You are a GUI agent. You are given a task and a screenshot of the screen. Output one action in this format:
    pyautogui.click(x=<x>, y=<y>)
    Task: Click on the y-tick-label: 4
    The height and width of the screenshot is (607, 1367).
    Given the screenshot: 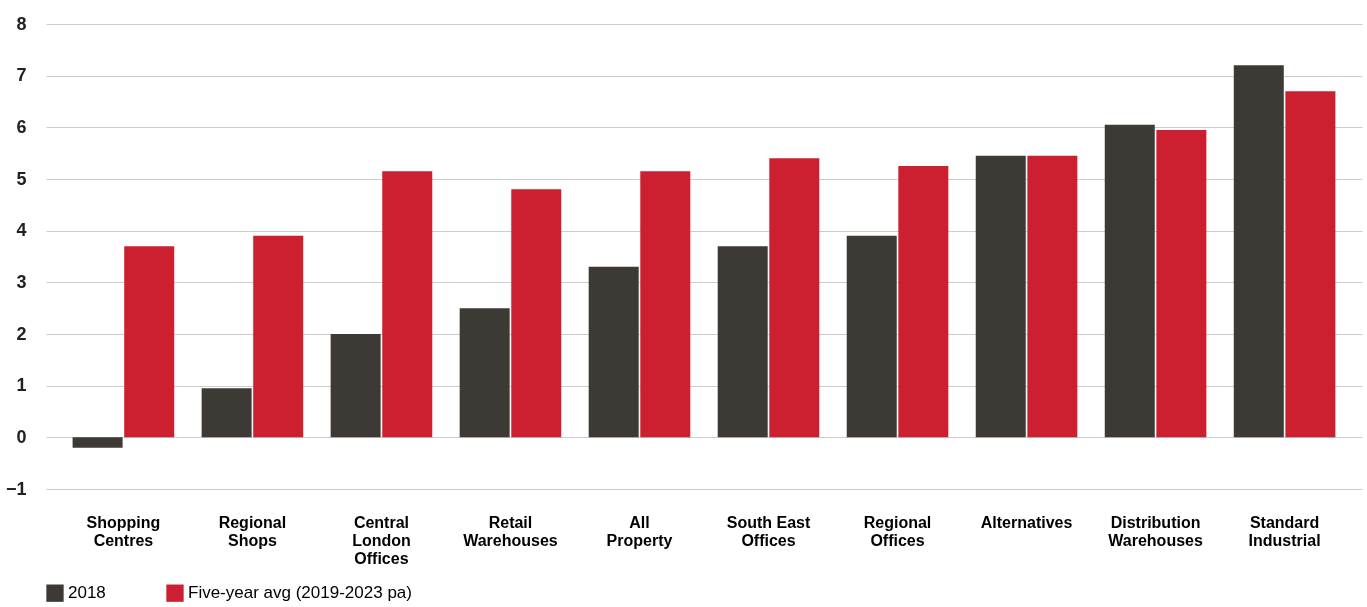 What is the action you would take?
    pyautogui.click(x=21, y=230)
    